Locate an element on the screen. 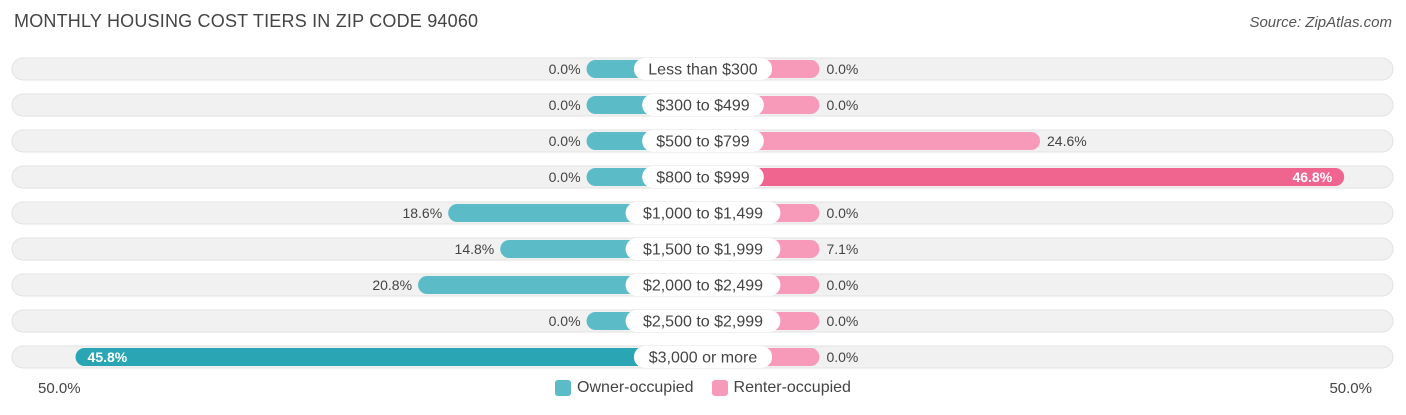 This screenshot has width=1406, height=415. legend-label-renter: Renter-occupied is located at coordinates (792, 387).